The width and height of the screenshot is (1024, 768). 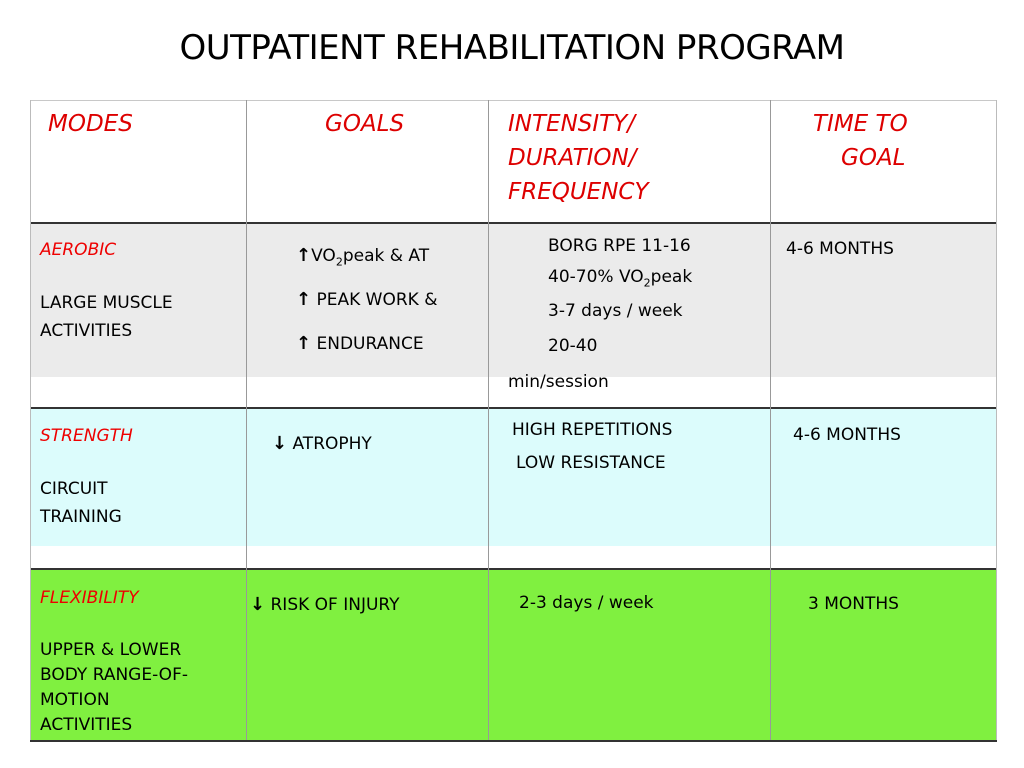 I want to click on header-intensity-line1: INTENSITY/, so click(x=572, y=124).